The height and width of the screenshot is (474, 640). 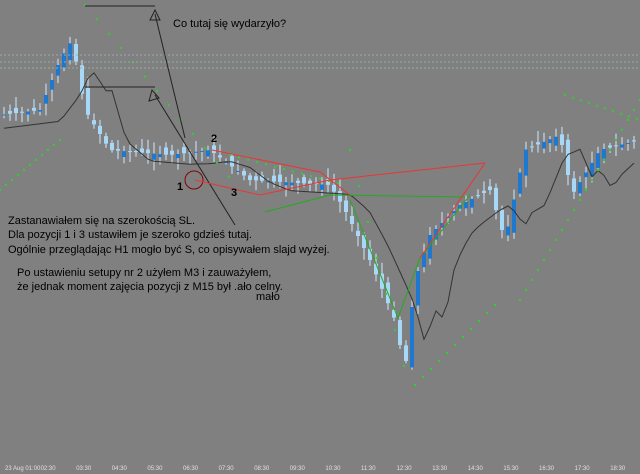 What do you see at coordinates (333, 469) in the screenshot?
I see `time-label: 10:30` at bounding box center [333, 469].